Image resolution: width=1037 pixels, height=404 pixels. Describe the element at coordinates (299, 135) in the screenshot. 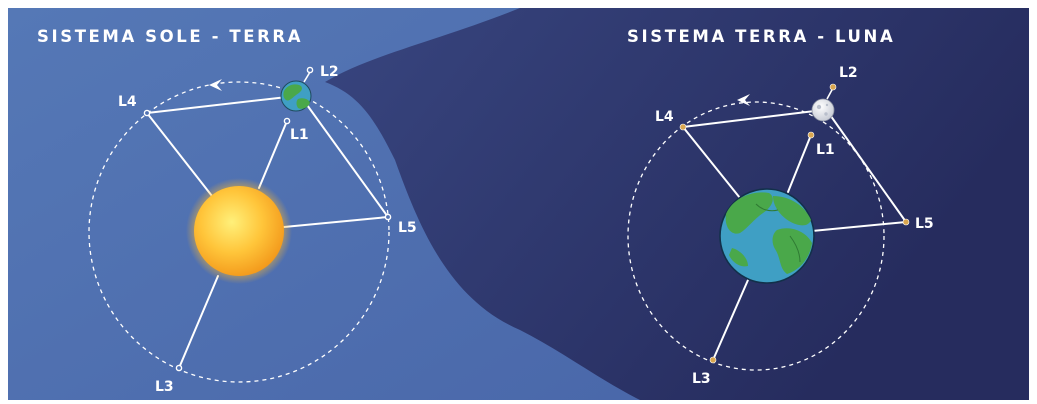

I see `l1-label-left: L1` at that location.